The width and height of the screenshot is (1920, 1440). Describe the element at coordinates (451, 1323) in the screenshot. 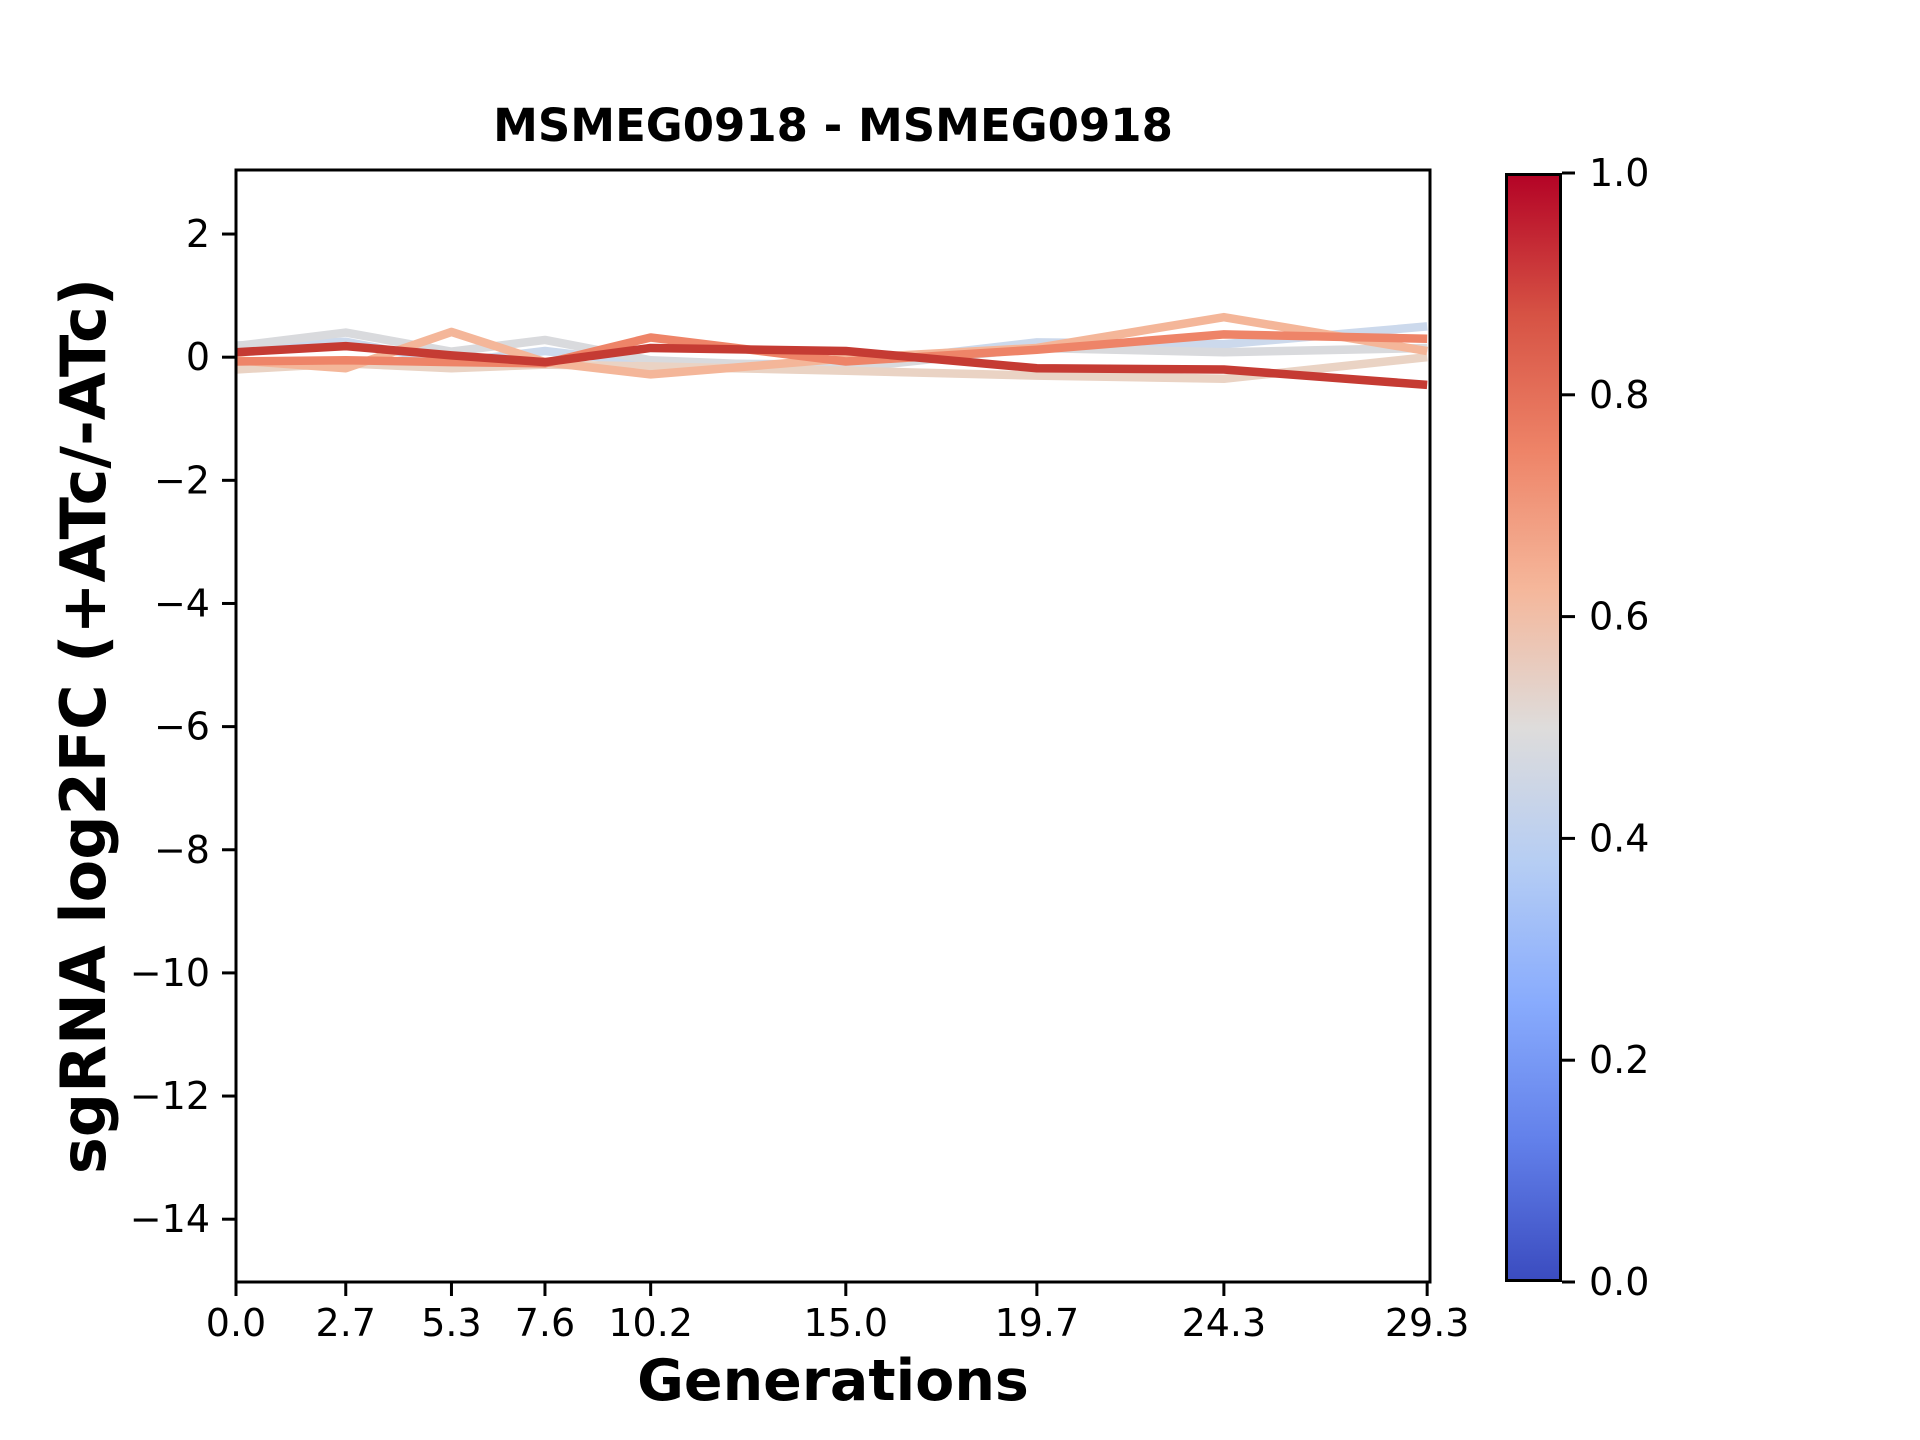

I see `x-tick-label: 5.3` at that location.